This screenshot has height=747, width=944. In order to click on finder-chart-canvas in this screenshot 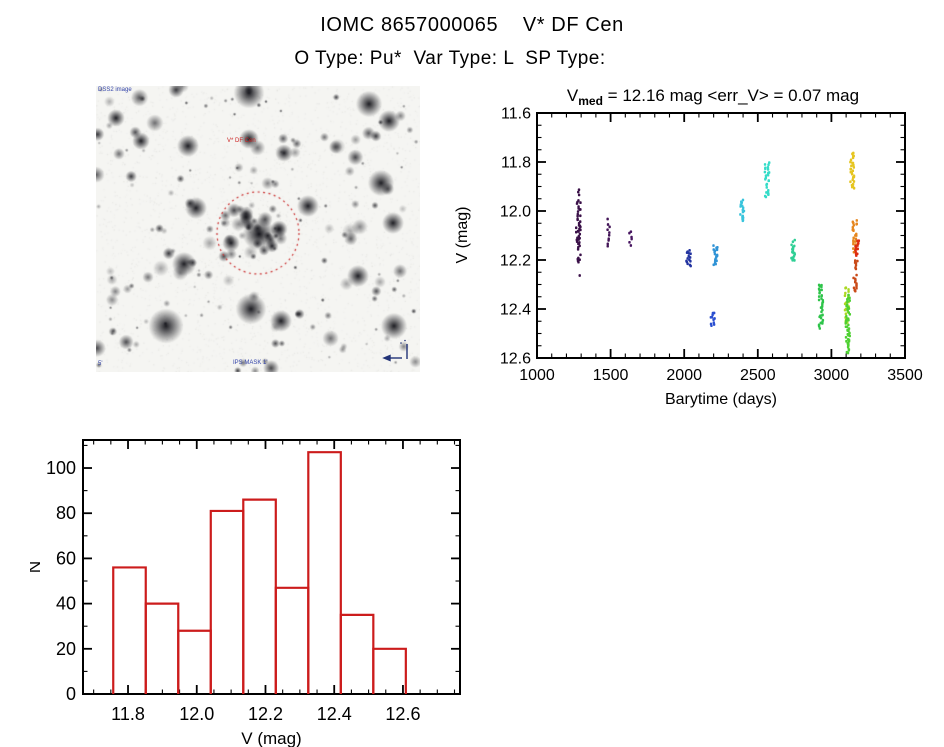, I will do `click(258, 229)`.